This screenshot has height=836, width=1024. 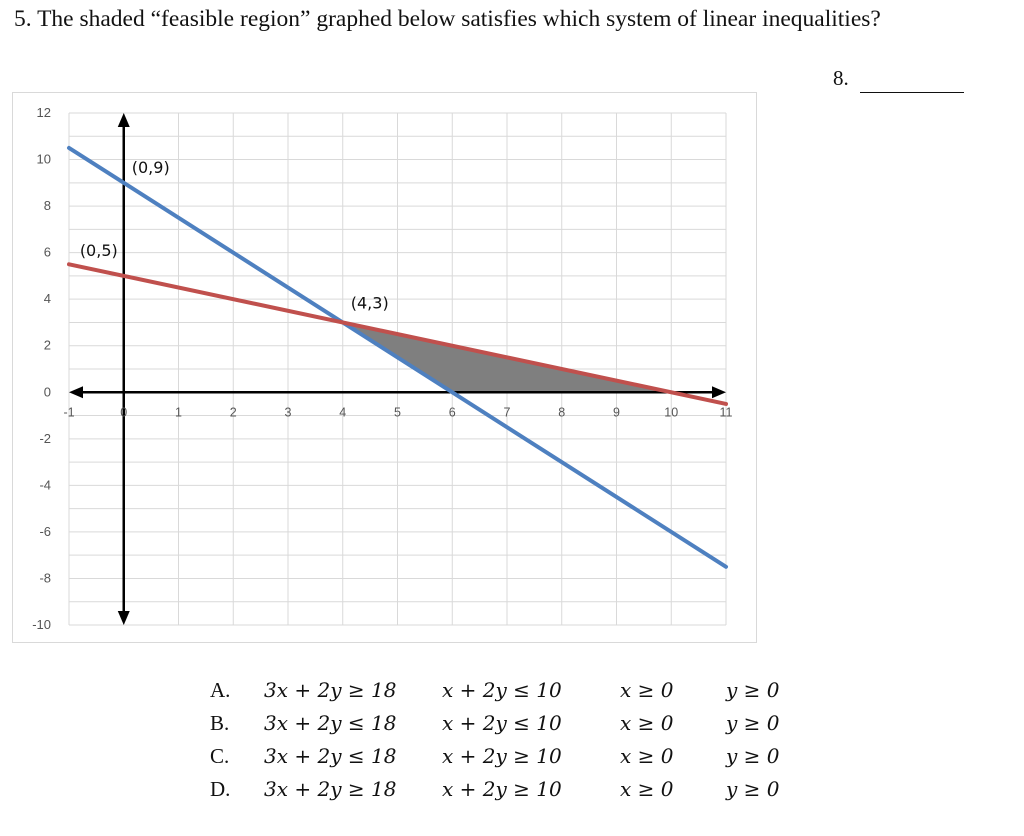 I want to click on answer-number: 8., so click(x=841, y=78).